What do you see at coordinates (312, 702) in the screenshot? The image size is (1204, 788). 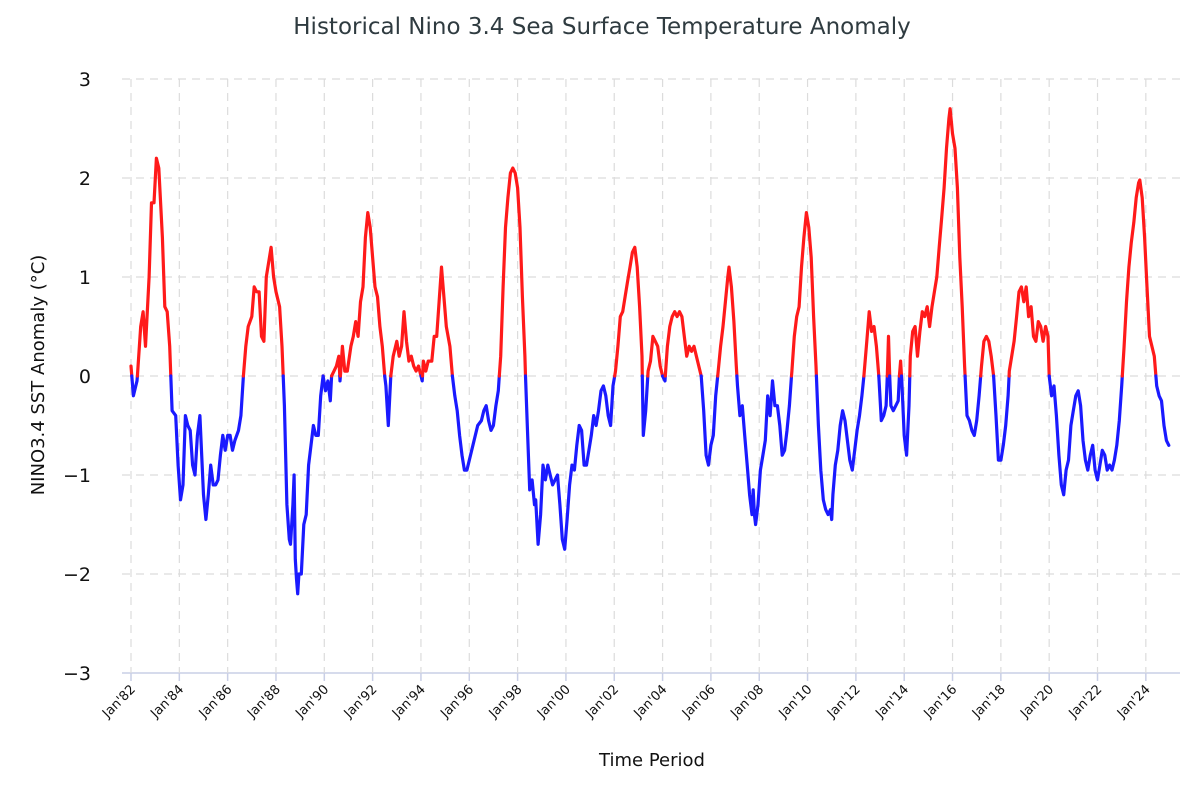 I see `x-tick-label: Jan'90` at bounding box center [312, 702].